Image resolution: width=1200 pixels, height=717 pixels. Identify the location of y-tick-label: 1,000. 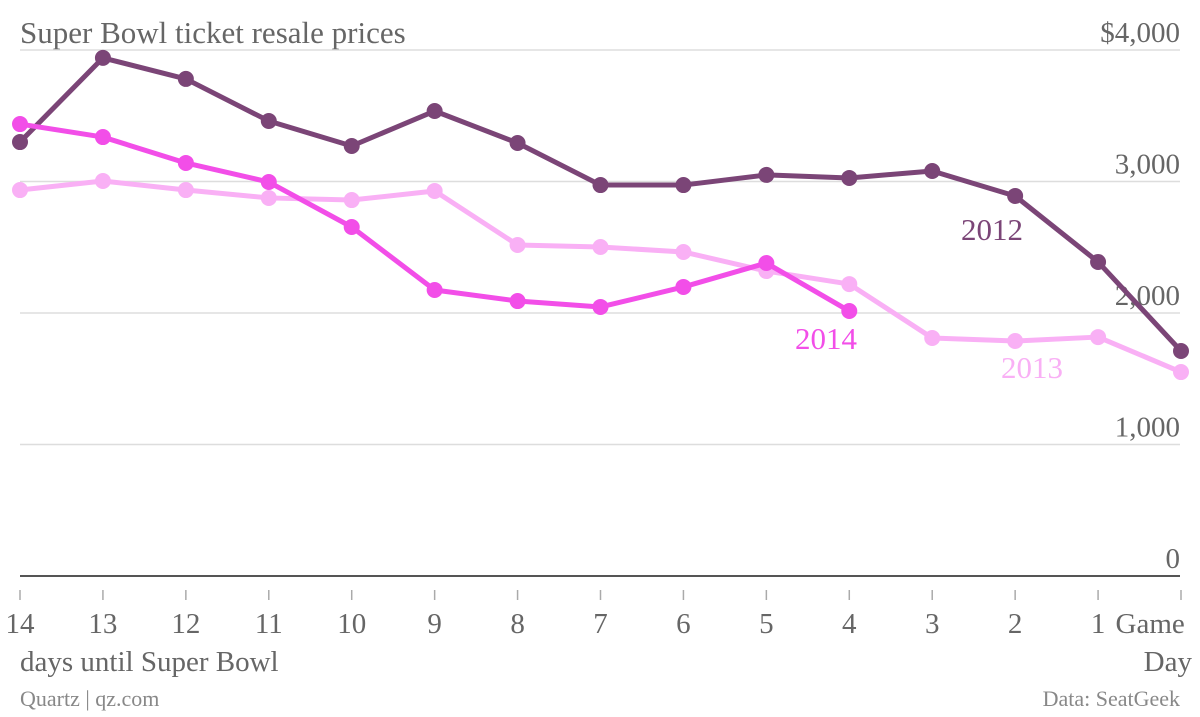
(1147, 428).